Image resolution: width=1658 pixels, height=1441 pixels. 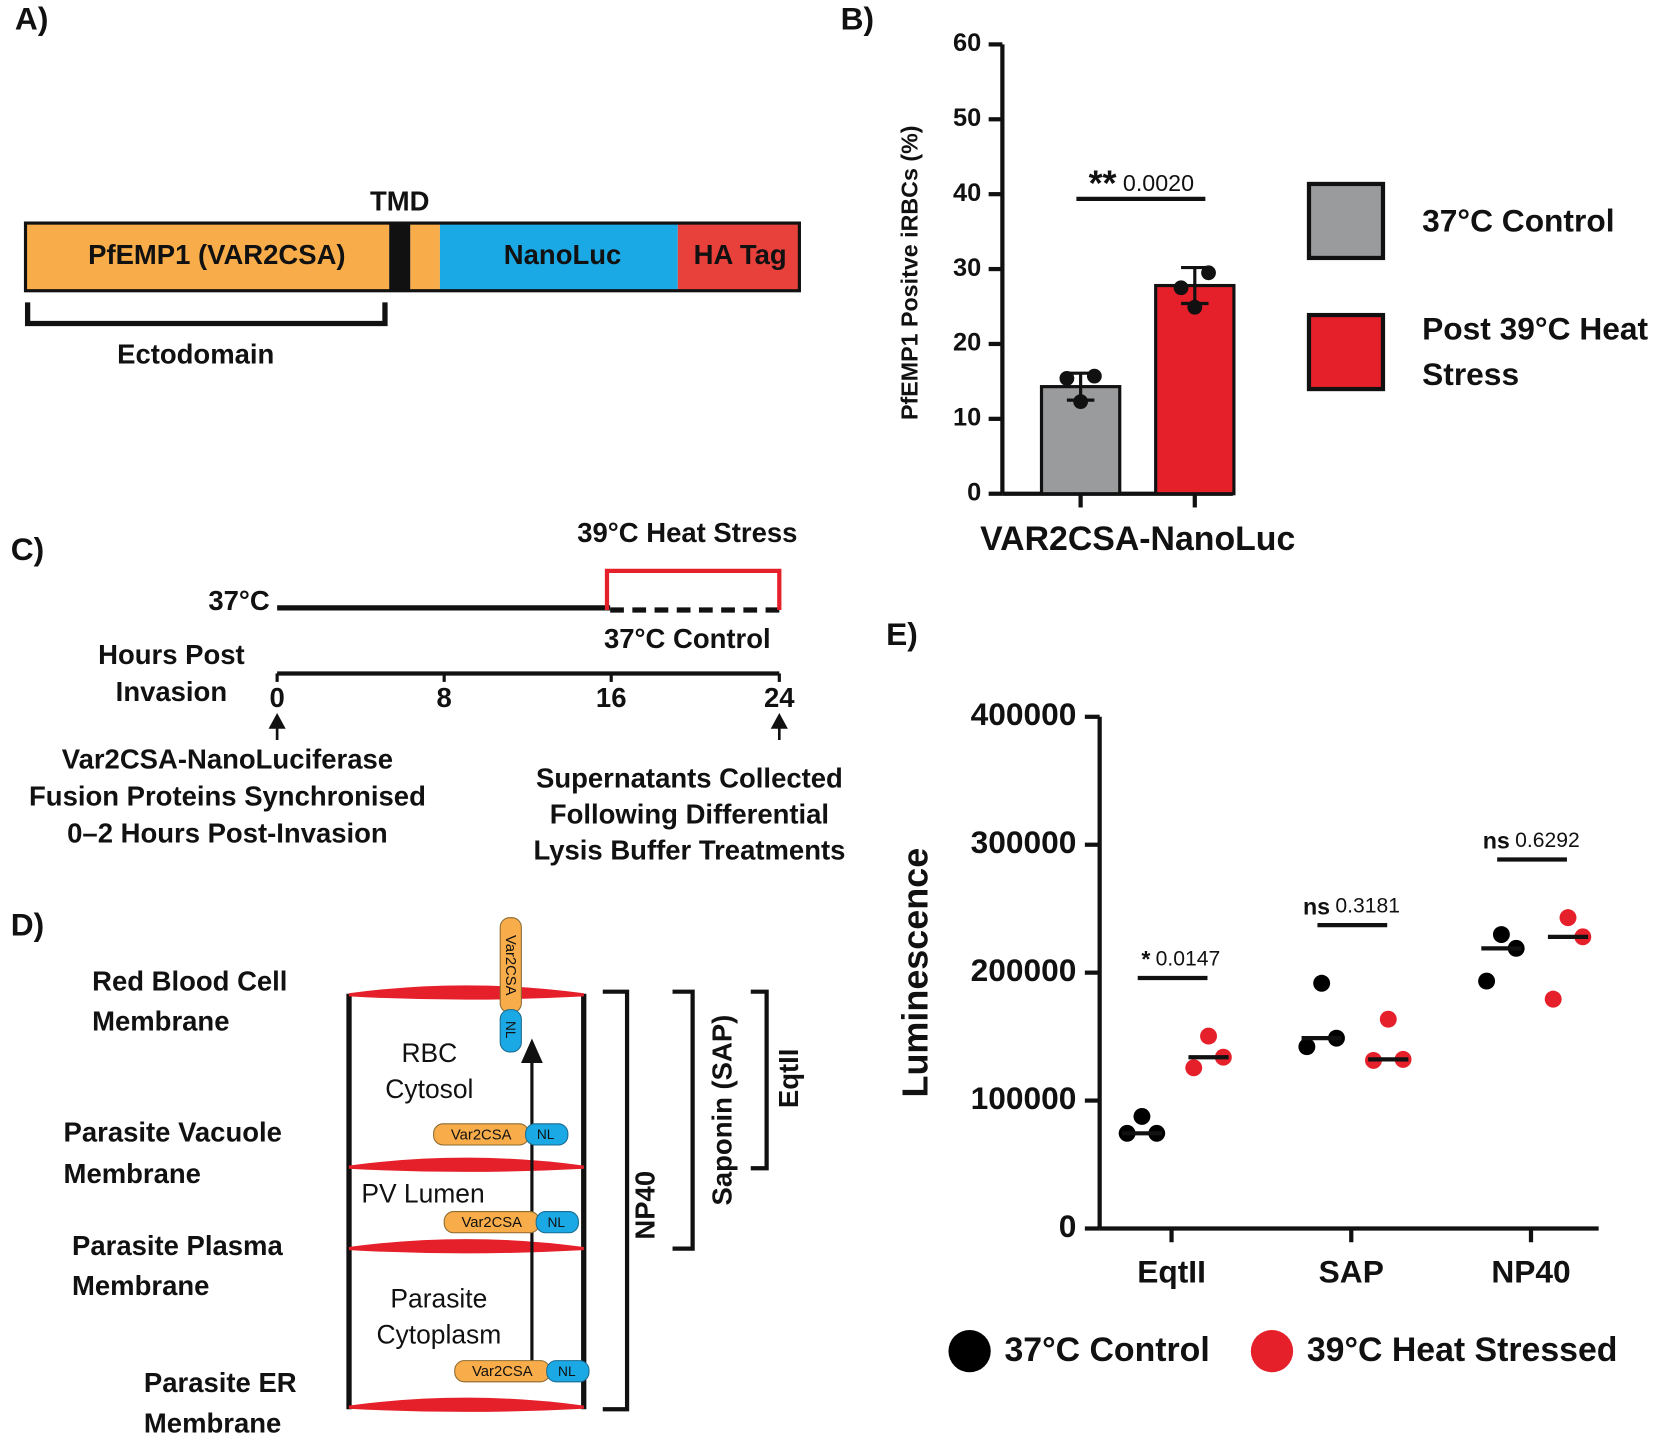 What do you see at coordinates (1171, 1271) in the screenshot?
I see `x-tick-label: EqtII` at bounding box center [1171, 1271].